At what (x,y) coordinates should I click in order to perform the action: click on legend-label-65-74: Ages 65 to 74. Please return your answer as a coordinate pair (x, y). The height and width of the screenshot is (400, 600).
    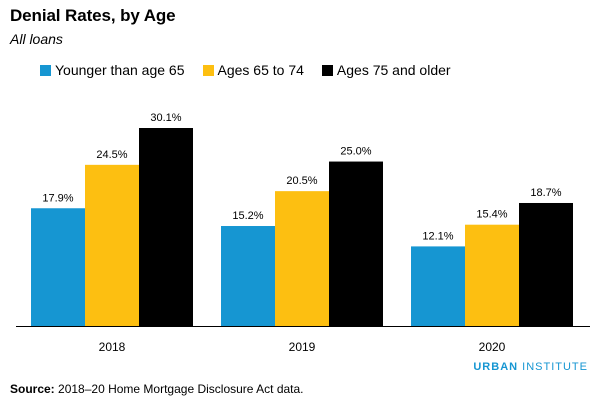
    Looking at the image, I should click on (260, 70).